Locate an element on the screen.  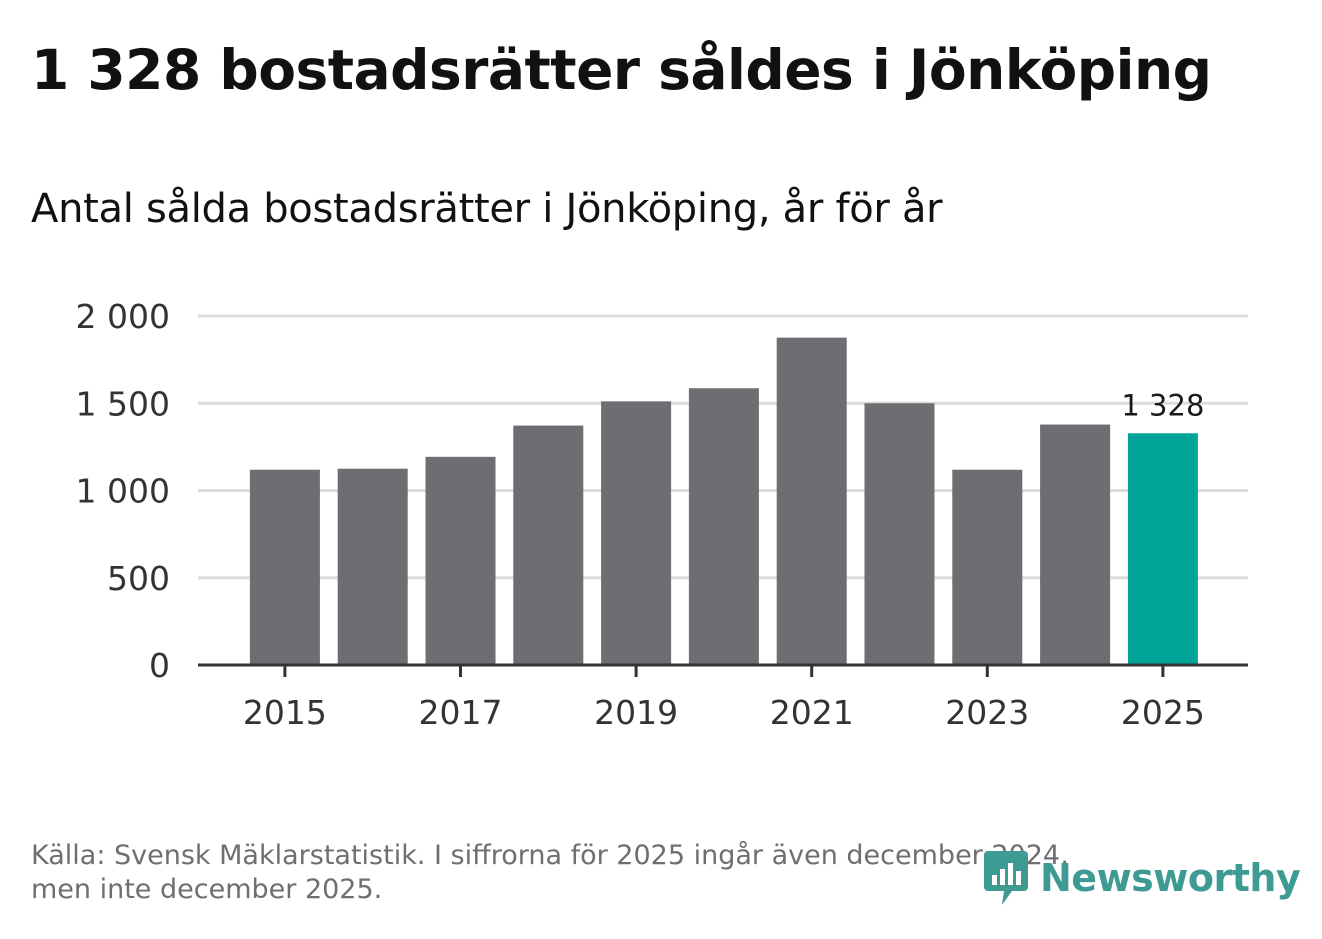
brand-name: Newsworthy is located at coordinates (1170, 878).